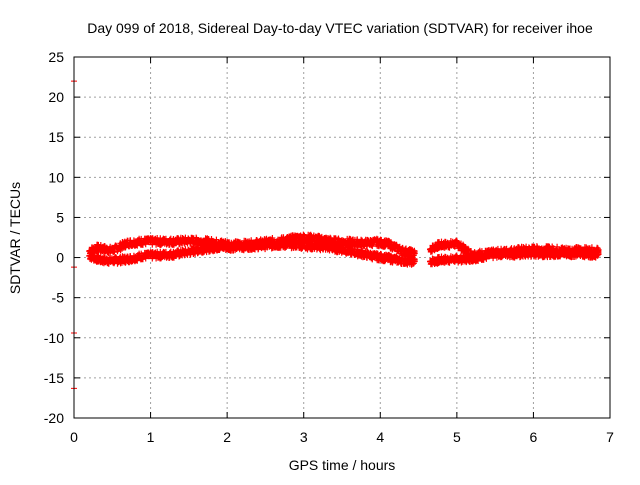 This screenshot has height=485, width=640. I want to click on y-axis-label: SDTVAR / TECUs, so click(15, 238).